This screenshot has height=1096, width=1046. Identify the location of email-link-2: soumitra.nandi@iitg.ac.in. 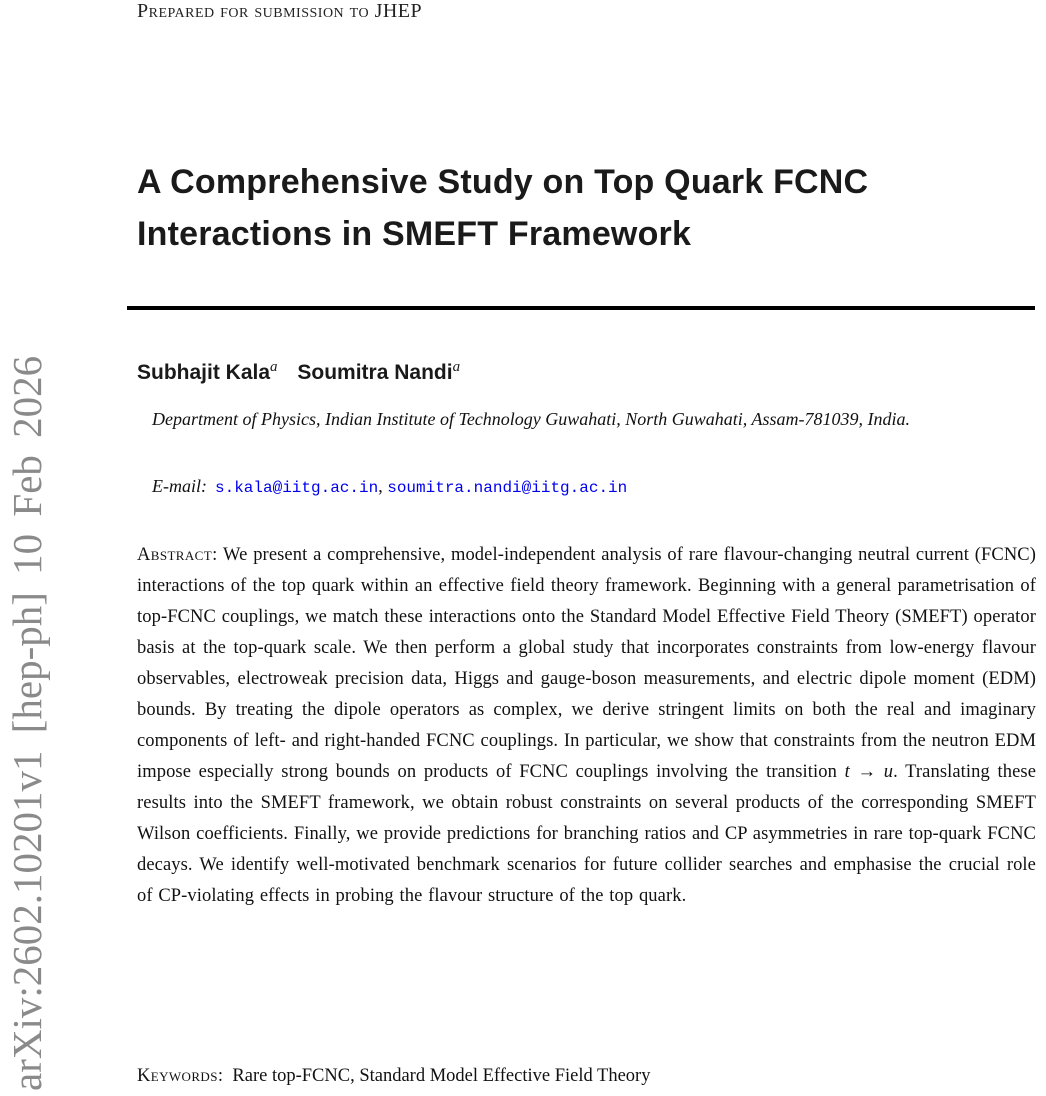
(507, 488).